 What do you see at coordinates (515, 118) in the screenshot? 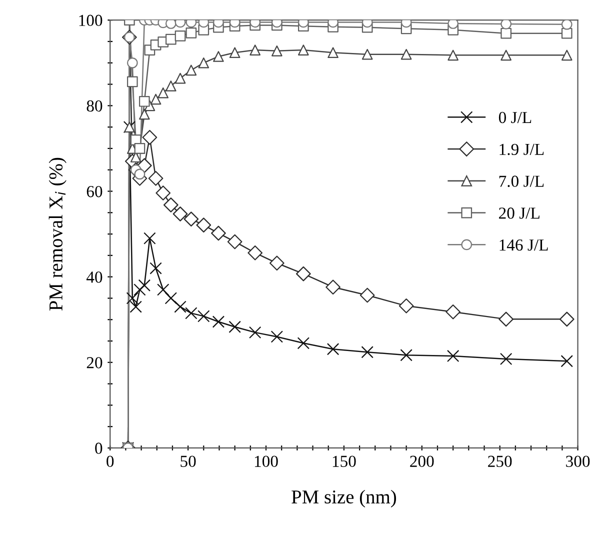
I see `legend-label: 0 J/L` at bounding box center [515, 118].